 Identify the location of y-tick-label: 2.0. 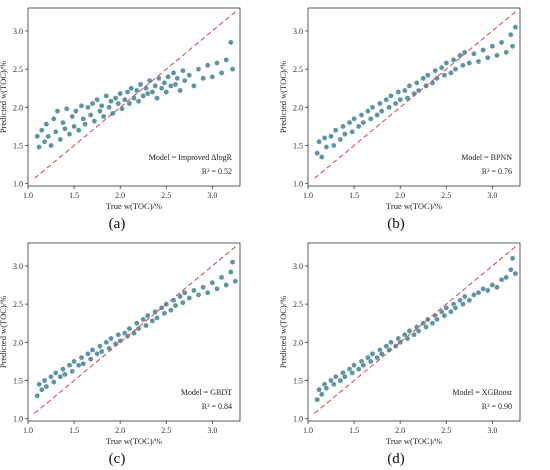
(18, 107).